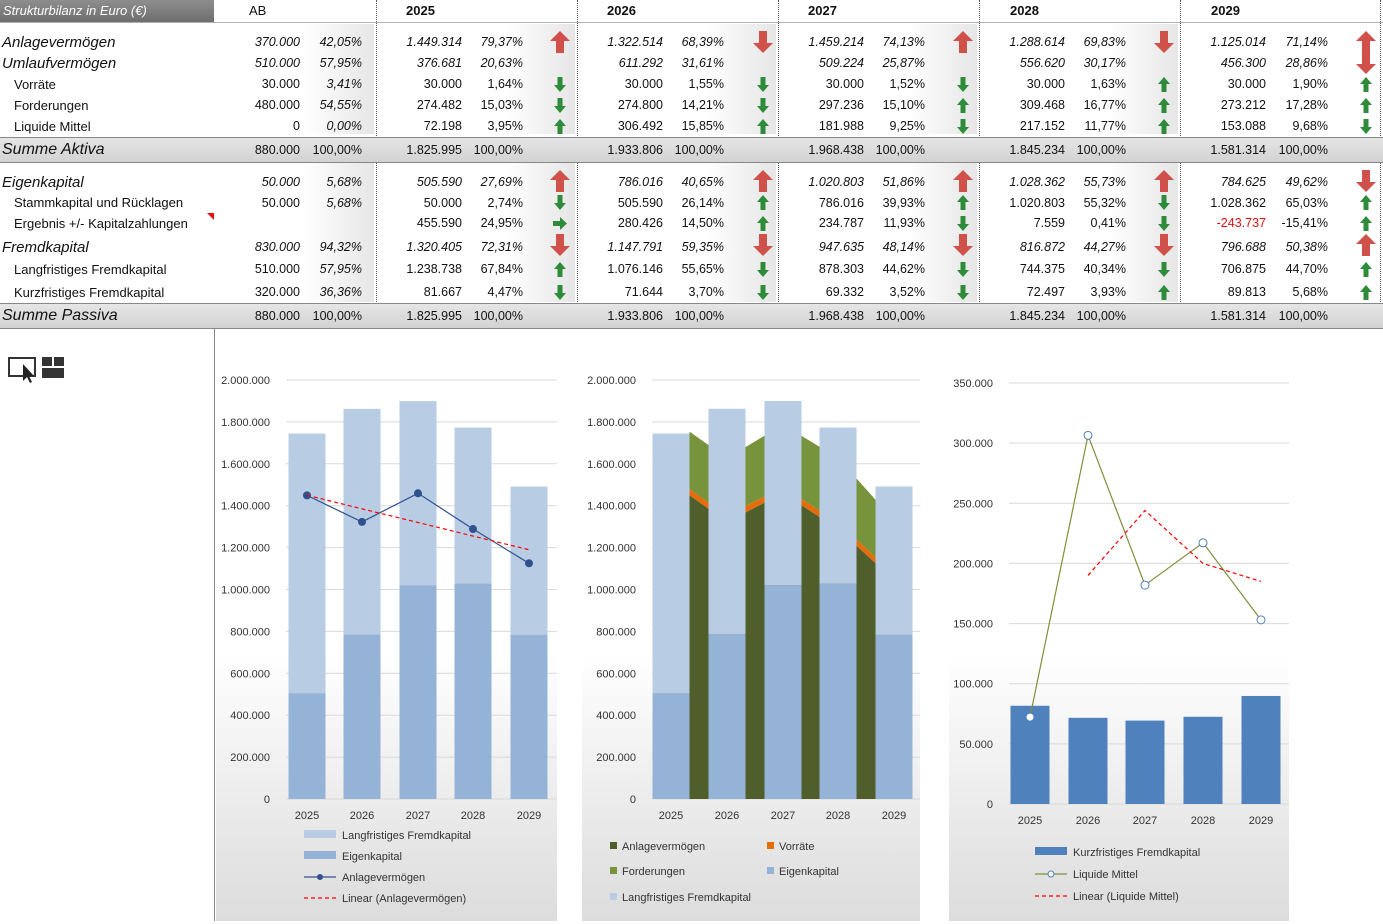 The width and height of the screenshot is (1383, 924). What do you see at coordinates (611, 423) in the screenshot?
I see `y-tick-label: 1.800.000` at bounding box center [611, 423].